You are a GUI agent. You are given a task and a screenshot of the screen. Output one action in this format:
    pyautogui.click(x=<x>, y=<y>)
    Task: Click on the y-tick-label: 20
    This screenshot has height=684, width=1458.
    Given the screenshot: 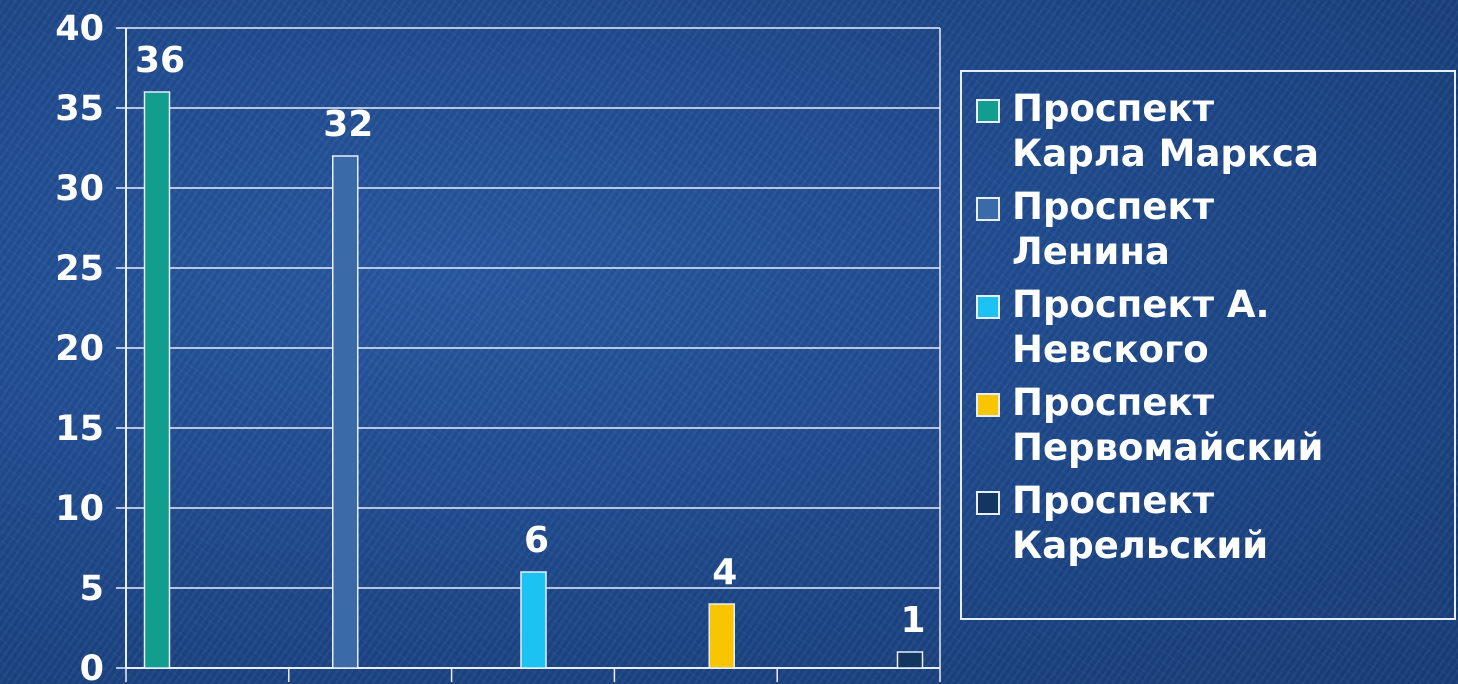 What is the action you would take?
    pyautogui.click(x=79, y=349)
    